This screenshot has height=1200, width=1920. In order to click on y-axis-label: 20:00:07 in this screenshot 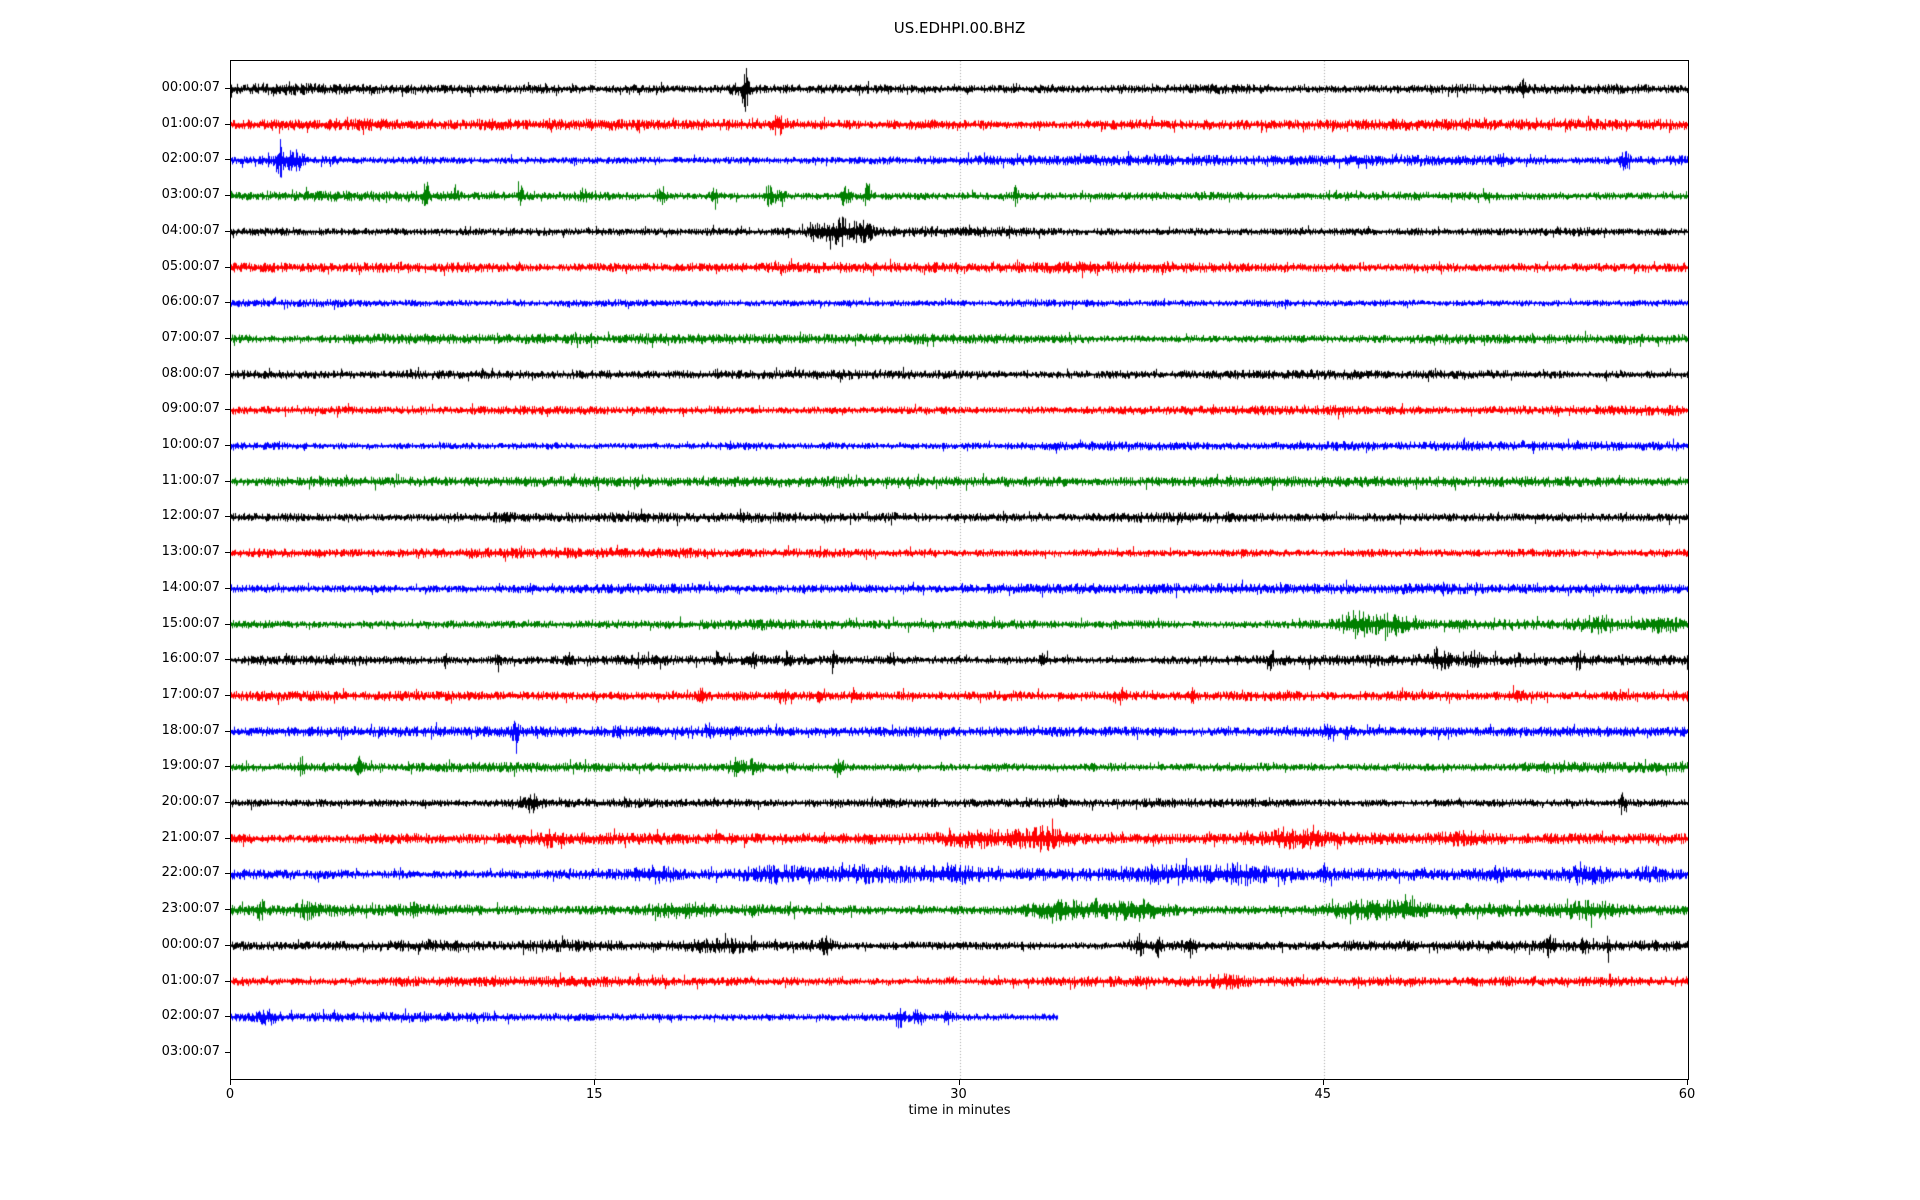, I will do `click(190, 801)`.